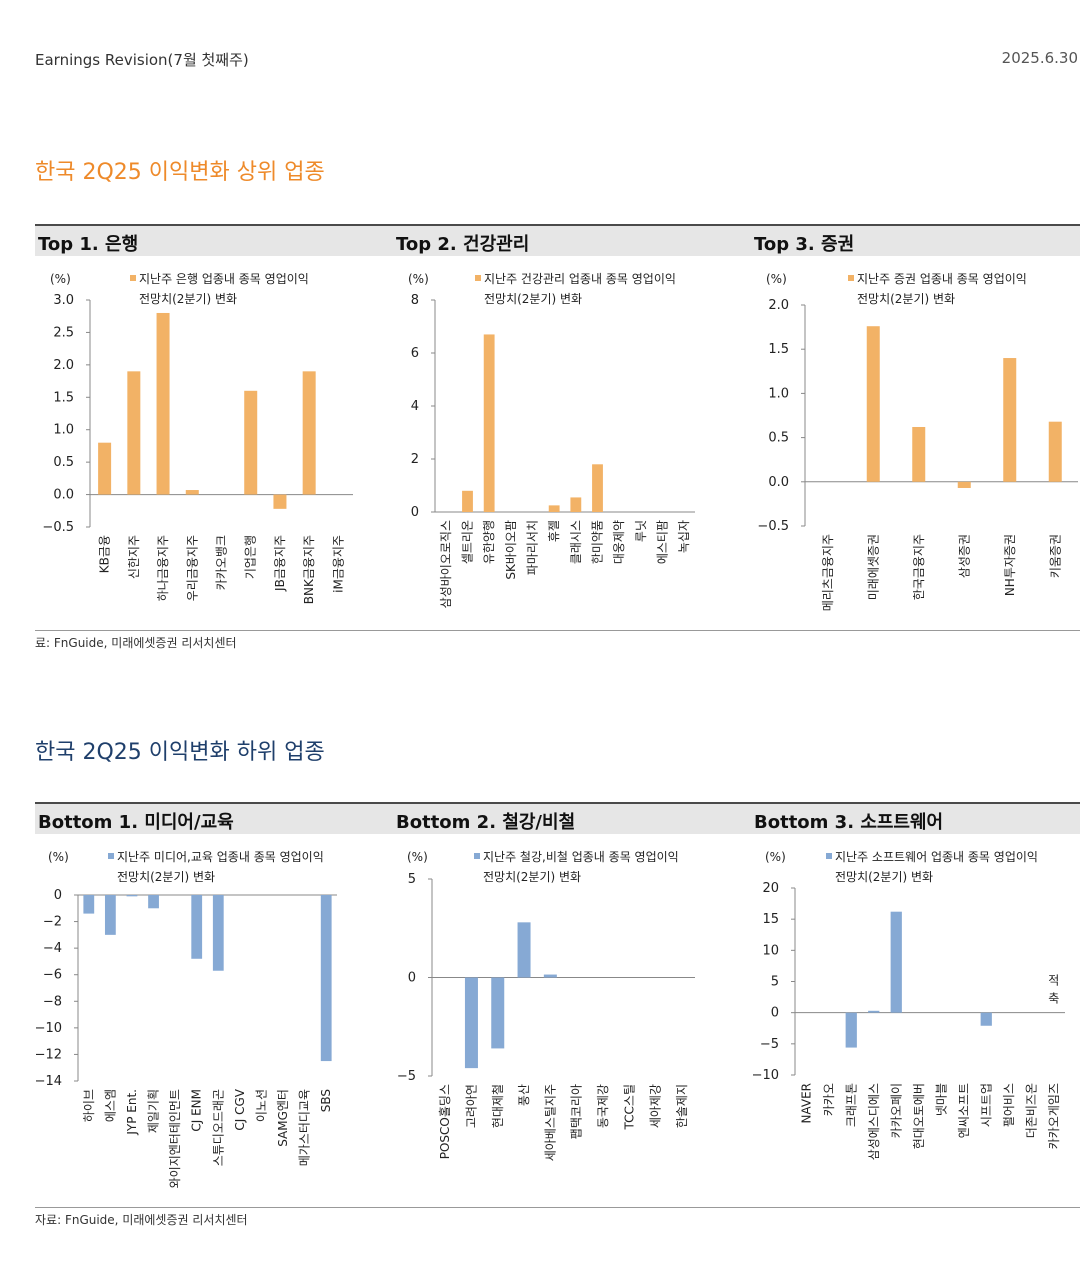 The width and height of the screenshot is (1080, 1266). What do you see at coordinates (770, 888) in the screenshot?
I see `y-tick-label: 20` at bounding box center [770, 888].